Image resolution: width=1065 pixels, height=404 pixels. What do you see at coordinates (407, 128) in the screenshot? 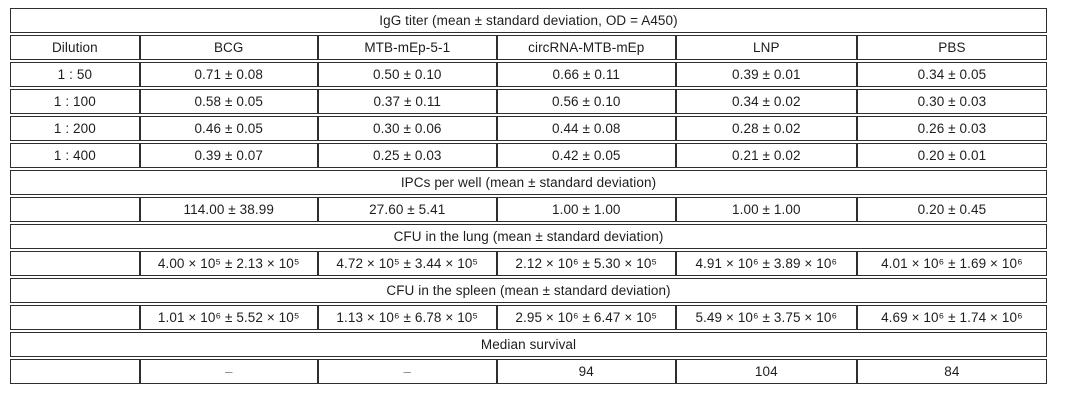
I see `data-cell: 0.30 ± 0.06` at bounding box center [407, 128].